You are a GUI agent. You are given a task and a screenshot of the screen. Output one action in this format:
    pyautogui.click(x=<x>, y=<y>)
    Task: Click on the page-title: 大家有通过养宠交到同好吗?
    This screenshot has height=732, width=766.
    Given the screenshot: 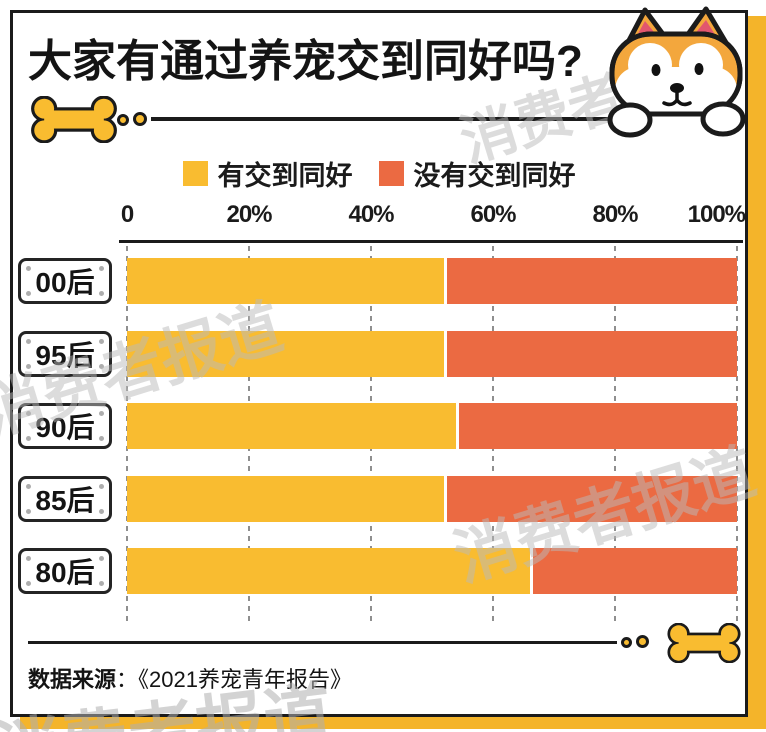 What is the action you would take?
    pyautogui.click(x=305, y=61)
    